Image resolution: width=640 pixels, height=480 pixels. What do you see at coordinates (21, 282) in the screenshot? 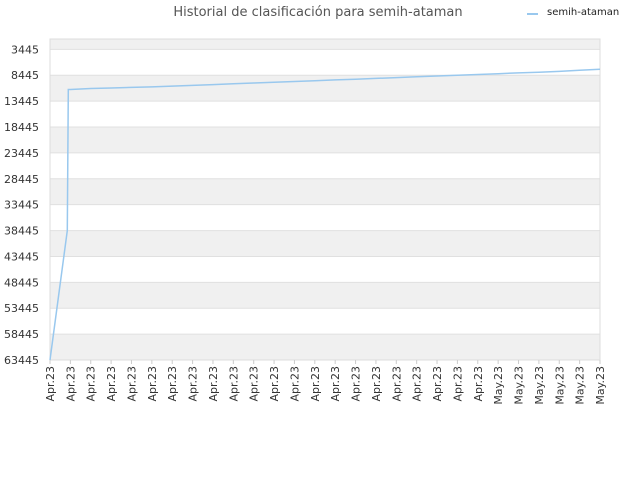
I see `y-tick-label: 48445` at bounding box center [21, 282].